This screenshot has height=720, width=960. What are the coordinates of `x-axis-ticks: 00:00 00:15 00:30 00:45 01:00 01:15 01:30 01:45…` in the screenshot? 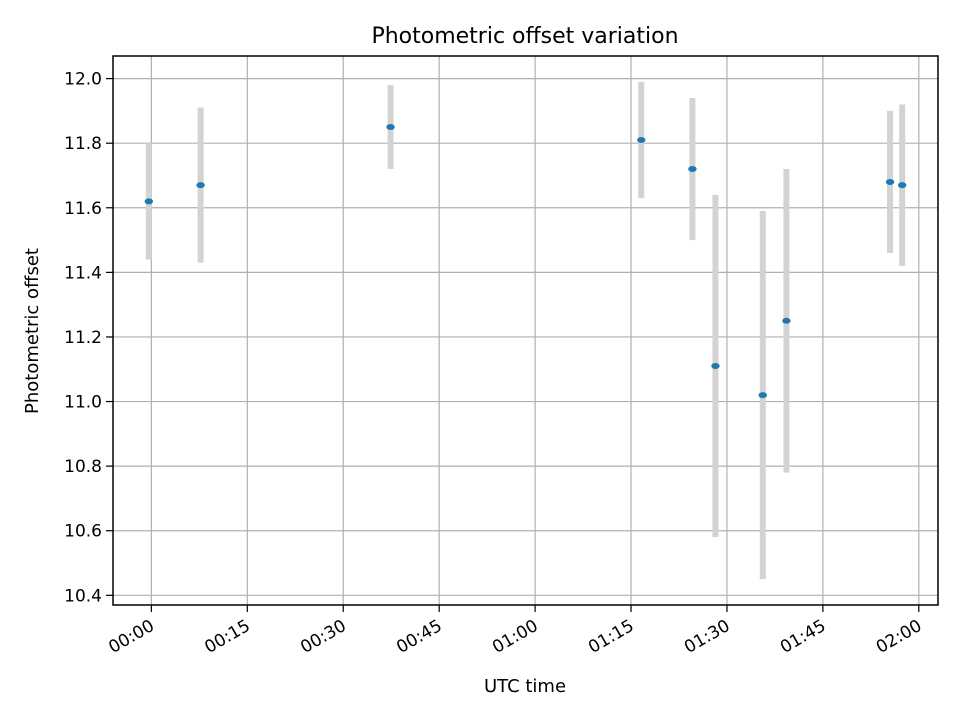 It's located at (515, 631).